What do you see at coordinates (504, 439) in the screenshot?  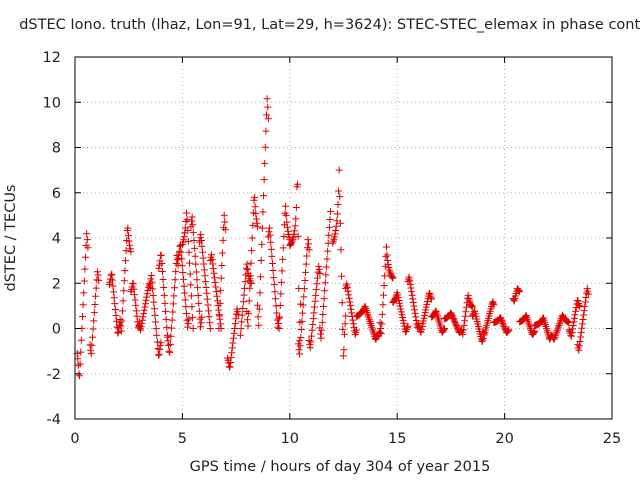 I see `x-tick-label: 20` at bounding box center [504, 439].